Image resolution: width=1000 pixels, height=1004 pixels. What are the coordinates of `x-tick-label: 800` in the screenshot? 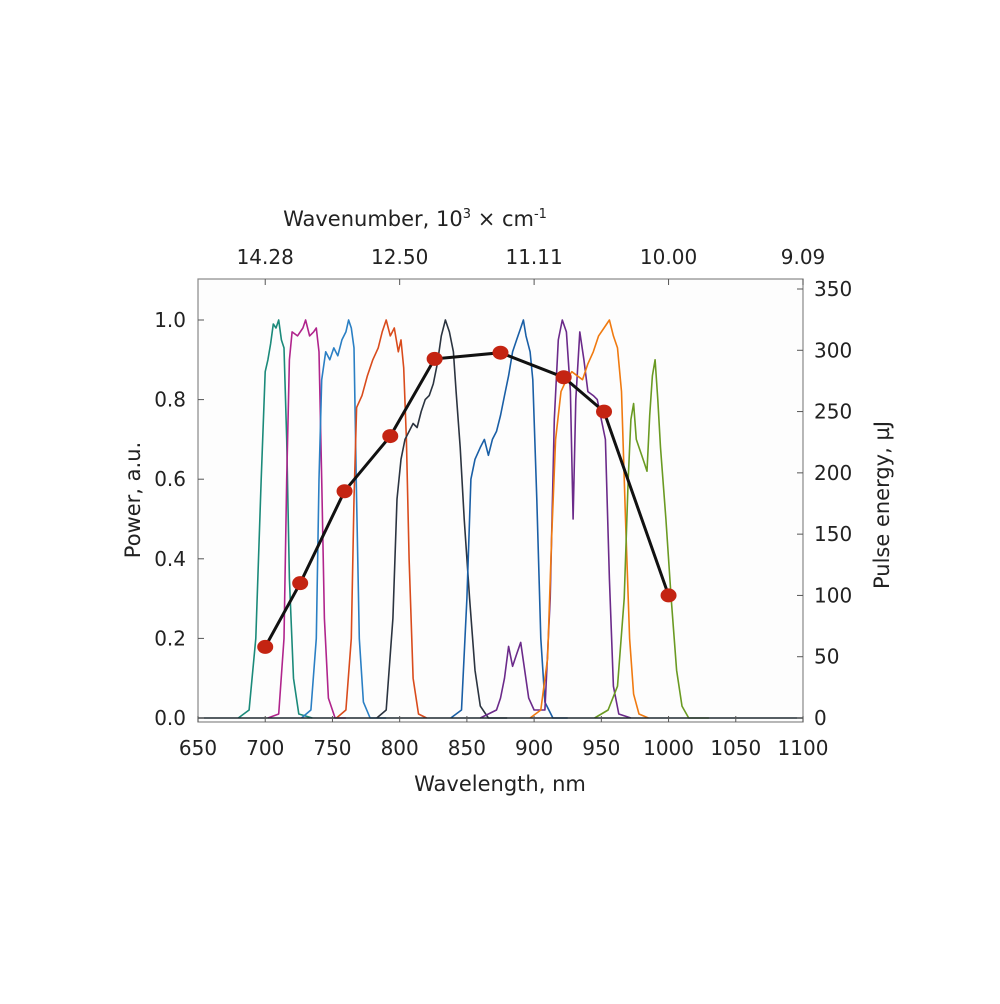 It's located at (400, 748).